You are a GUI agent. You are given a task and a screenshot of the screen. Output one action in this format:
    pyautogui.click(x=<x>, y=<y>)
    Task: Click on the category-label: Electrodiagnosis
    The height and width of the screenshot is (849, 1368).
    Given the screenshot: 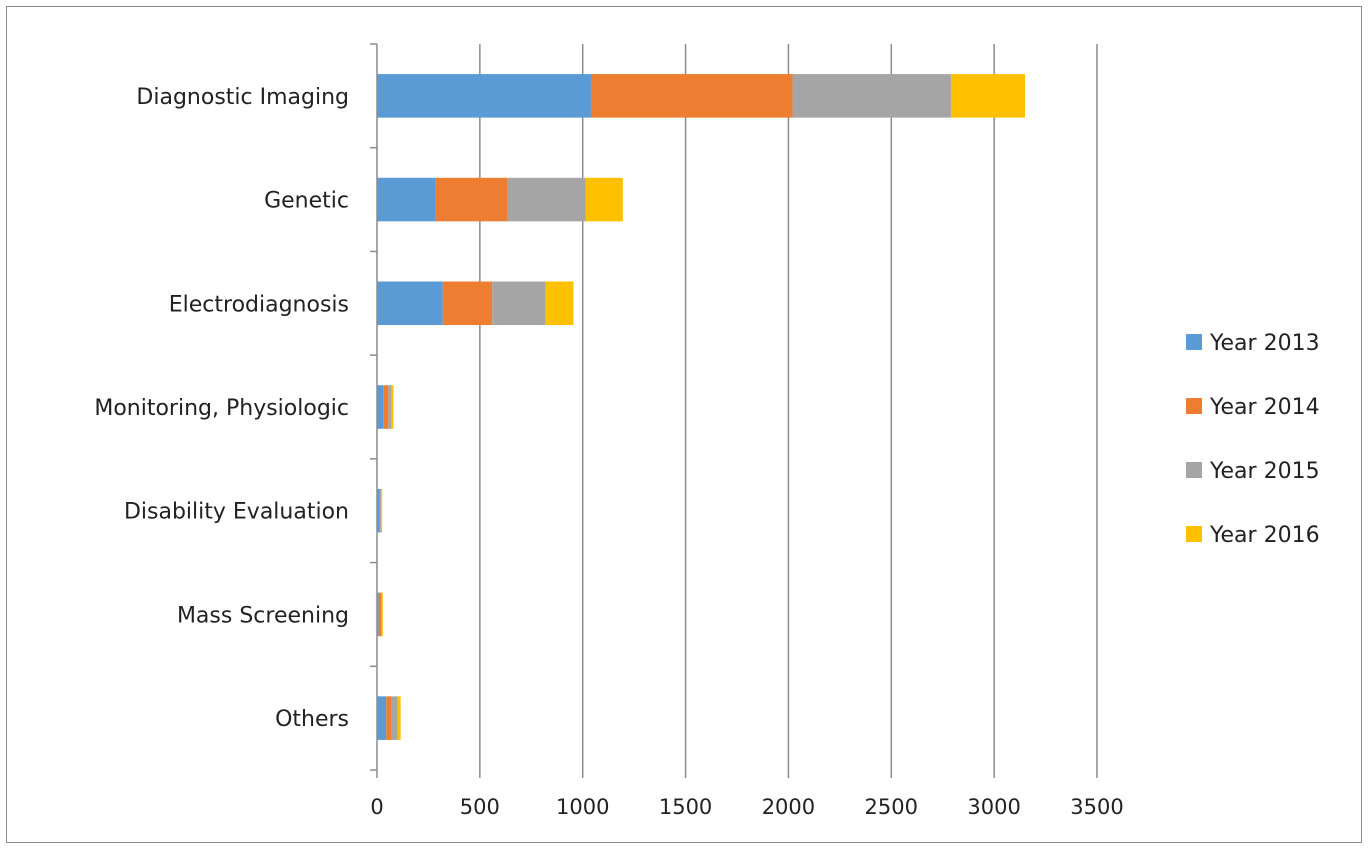 What is the action you would take?
    pyautogui.click(x=259, y=304)
    